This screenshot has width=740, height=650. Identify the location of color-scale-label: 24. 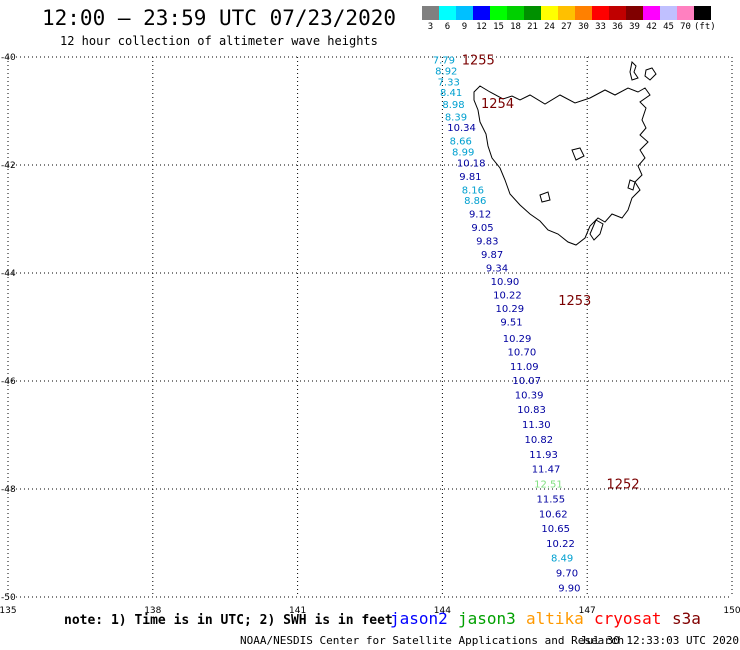
(549, 27).